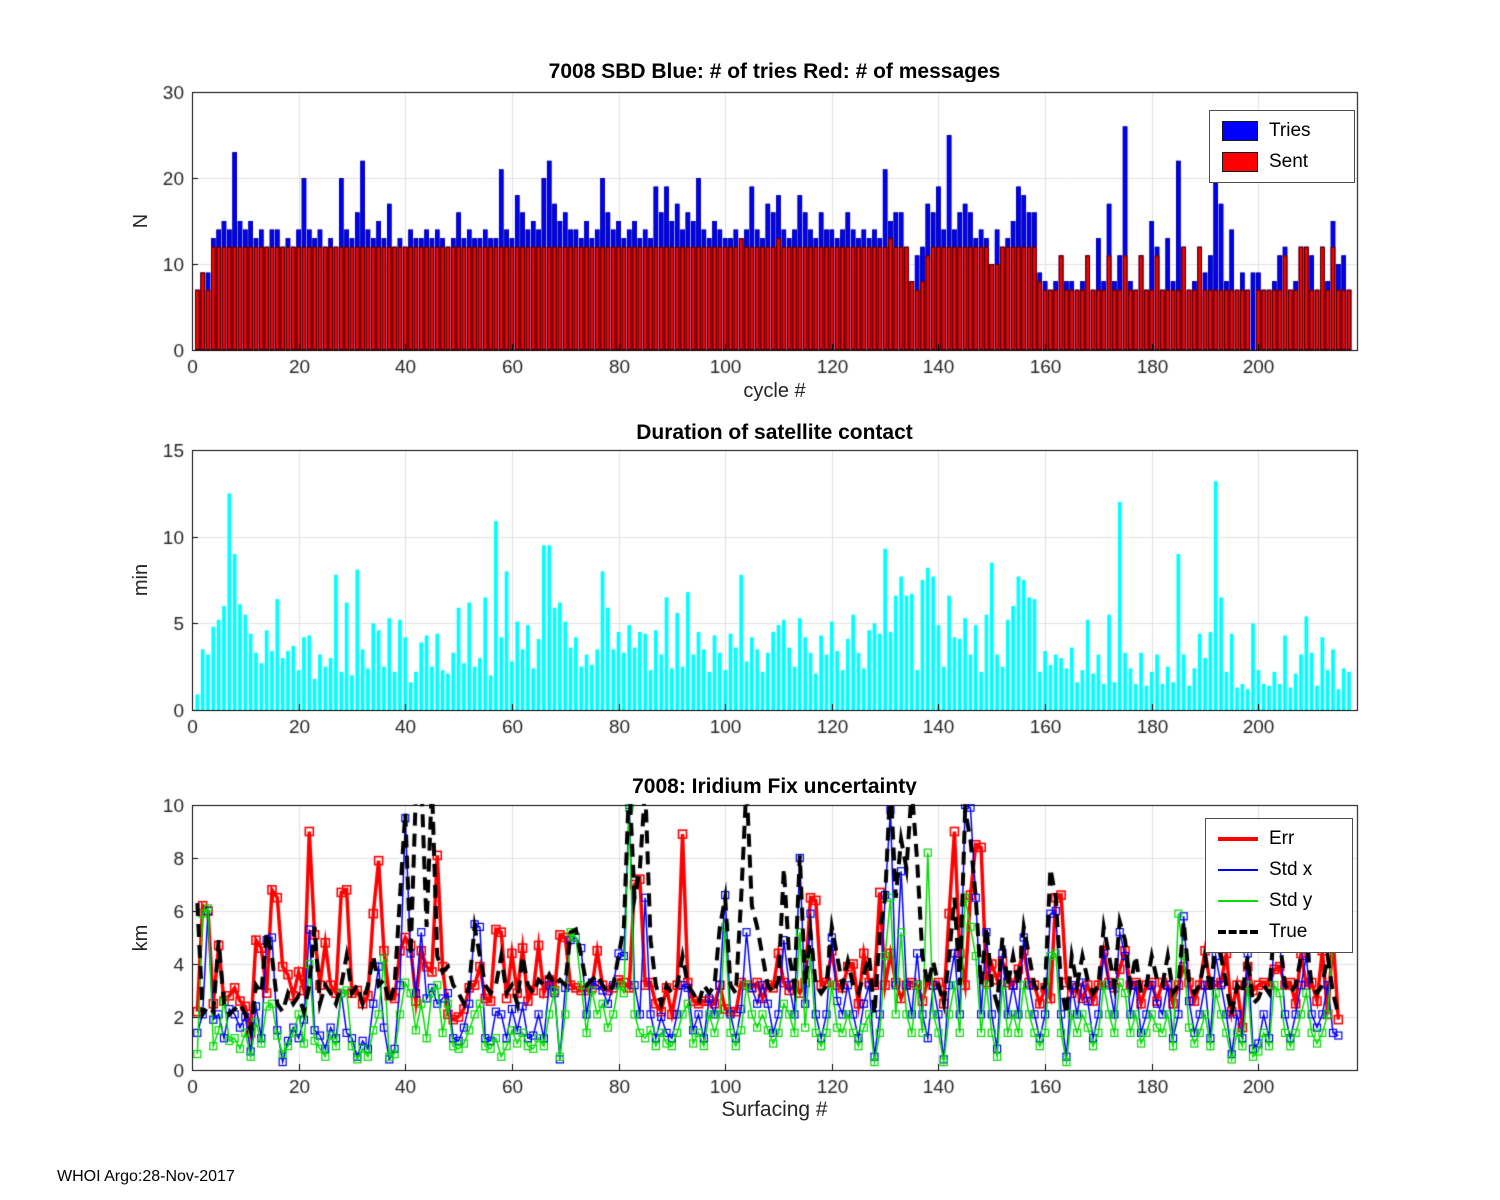 Image resolution: width=1500 pixels, height=1200 pixels. Describe the element at coordinates (774, 786) in the screenshot. I see `chart-title-uncertainty: 7008: Iridium Fix uncertainty` at that location.